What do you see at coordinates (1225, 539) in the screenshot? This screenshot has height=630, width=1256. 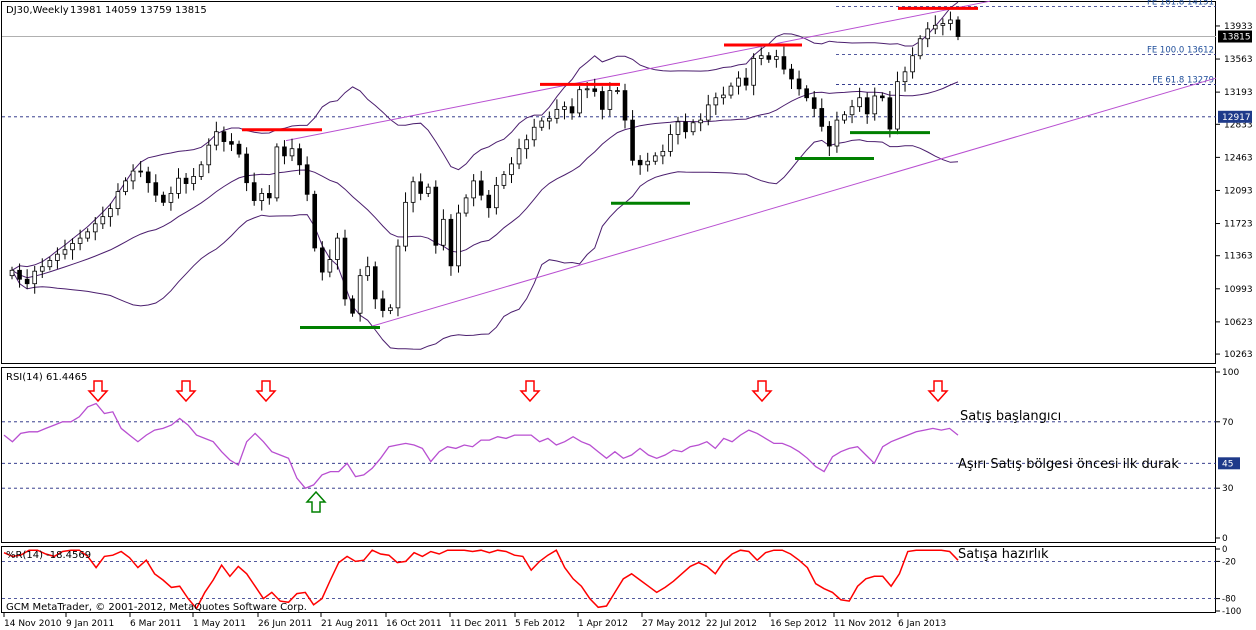 I see `rsi-tick-label: 0` at bounding box center [1225, 539].